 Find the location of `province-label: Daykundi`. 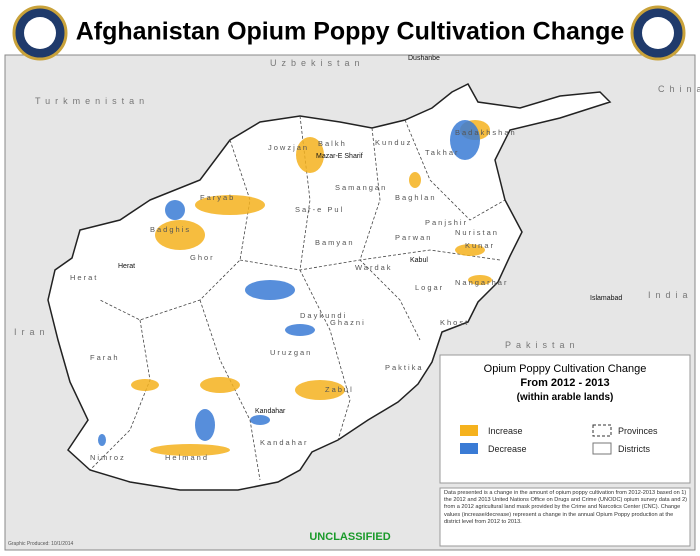

province-label: Daykundi is located at coordinates (323, 315).